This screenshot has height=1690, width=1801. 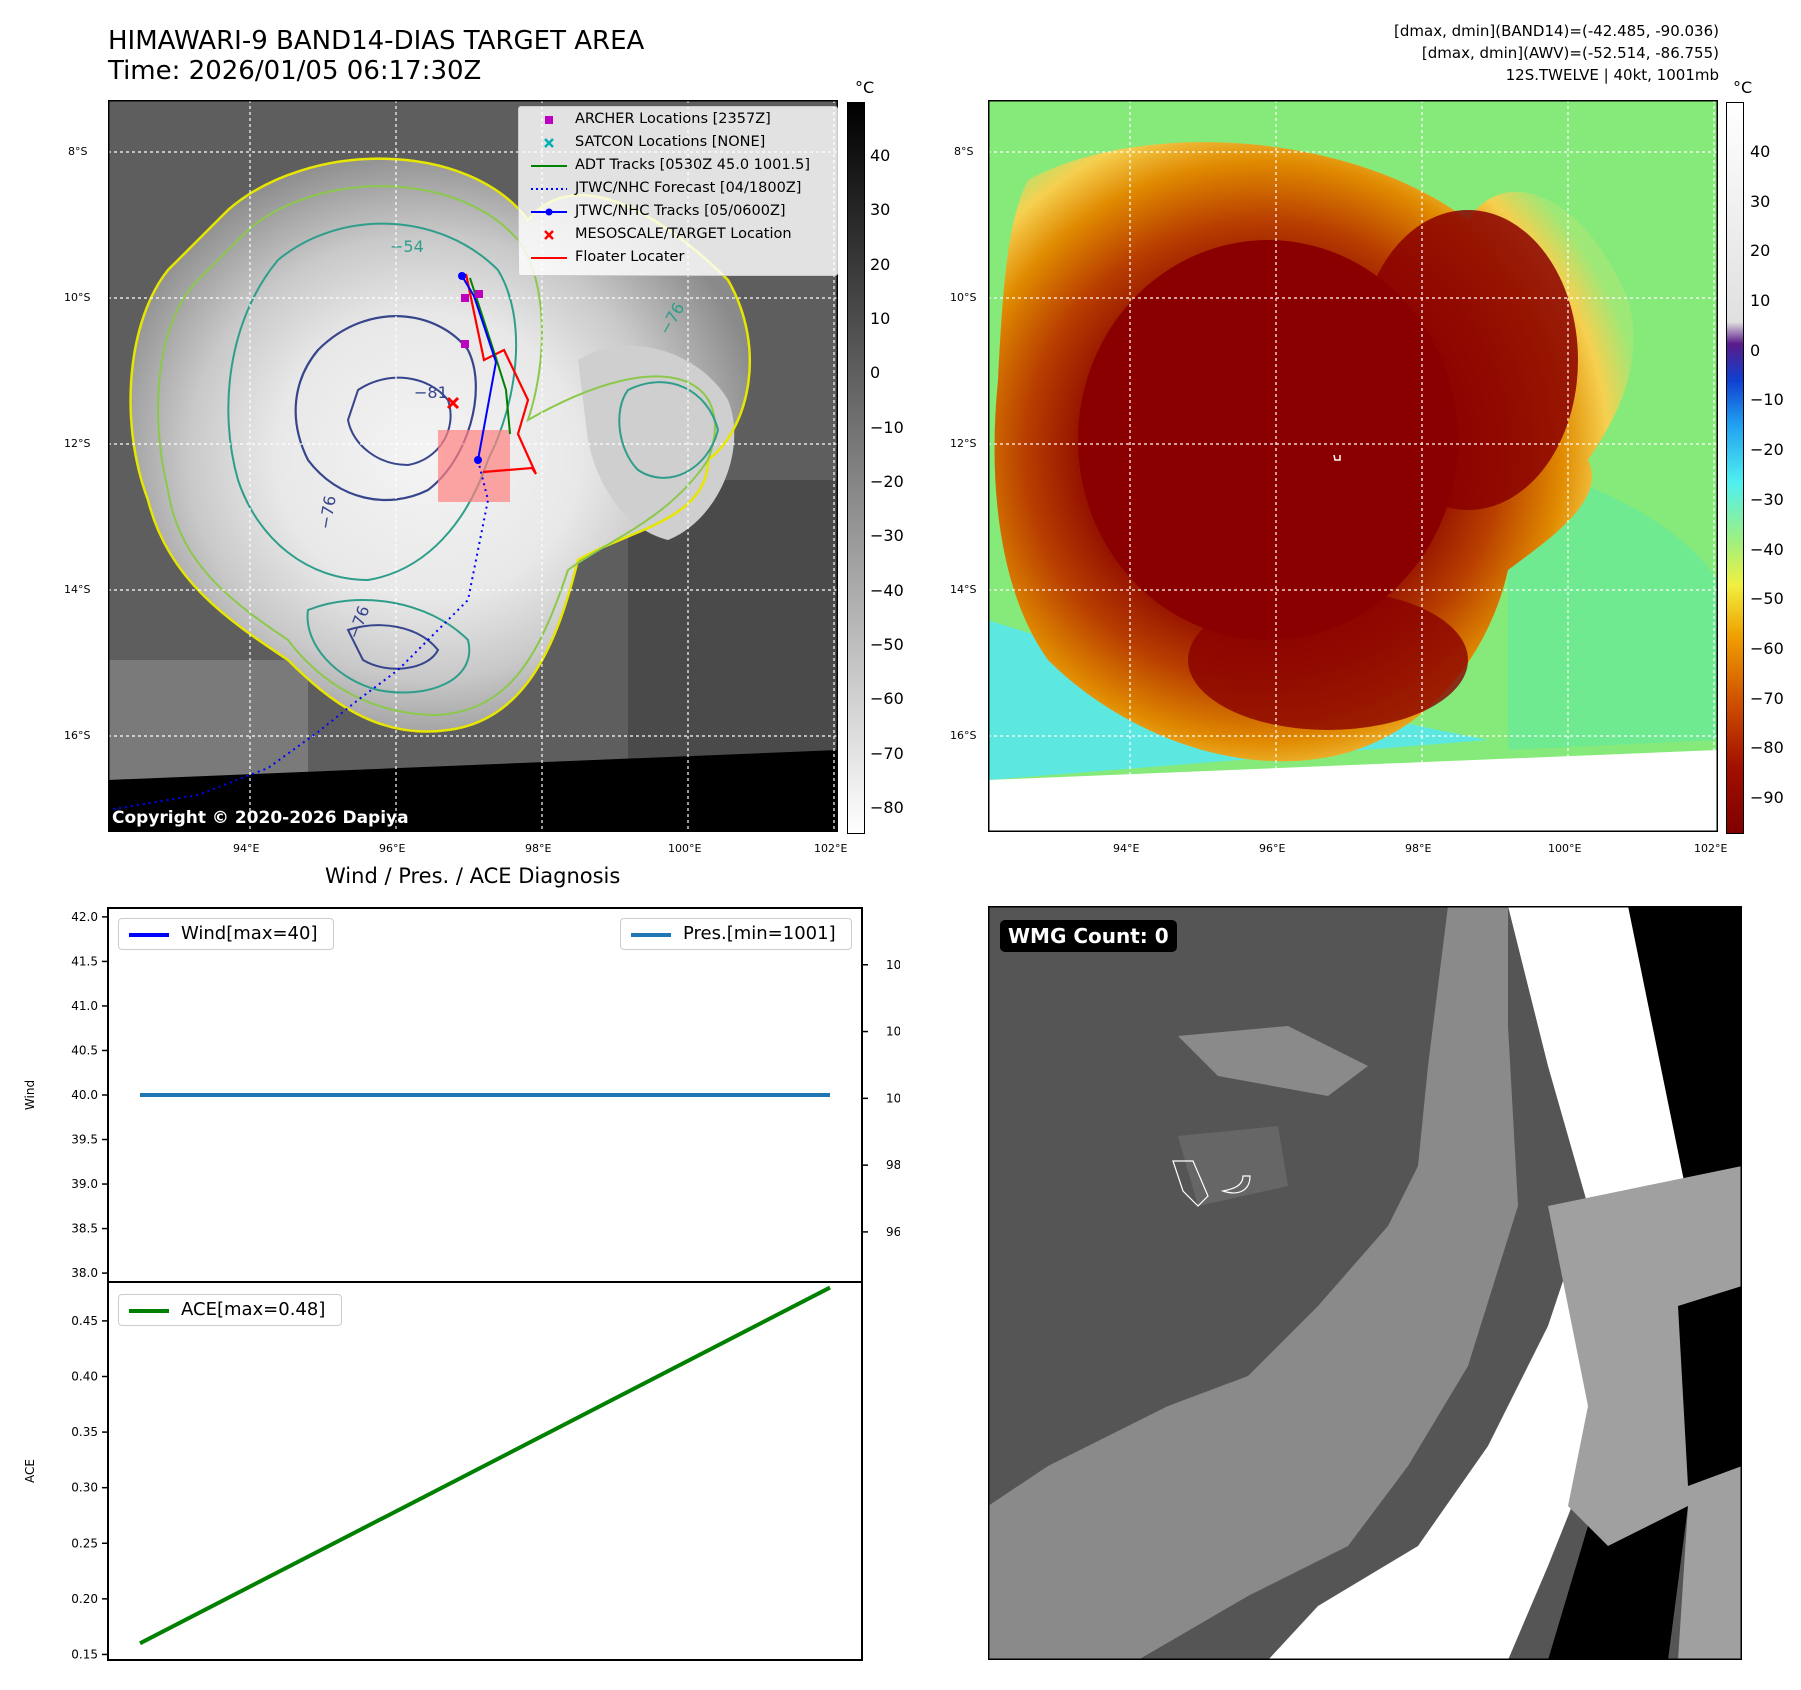 I want to click on ace-series-line, so click(x=485, y=1465).